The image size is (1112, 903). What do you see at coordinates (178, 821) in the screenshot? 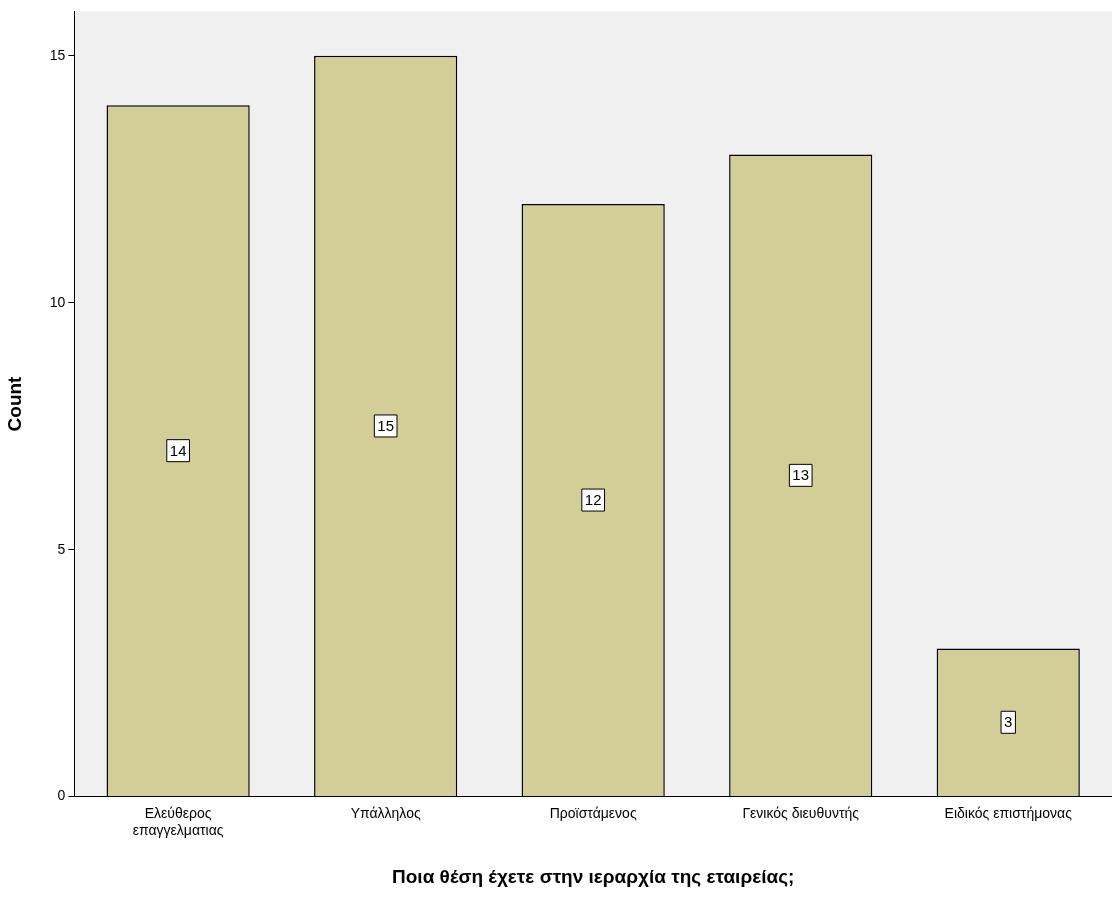
I see `x-tick-label: Ελεύθερος επαγγελματιας` at bounding box center [178, 821].